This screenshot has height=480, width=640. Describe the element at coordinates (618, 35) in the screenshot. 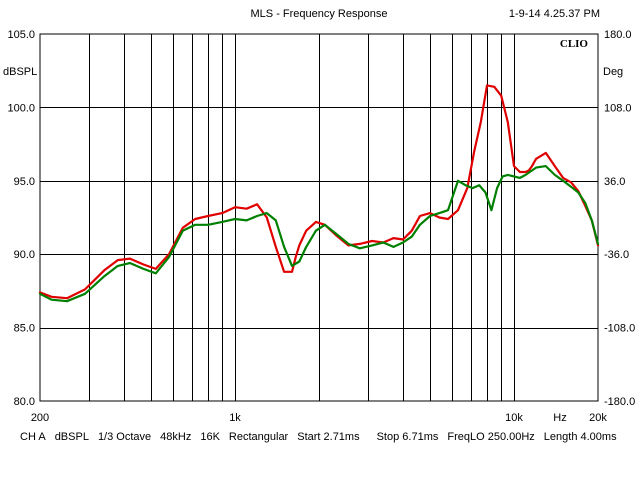

I see `y2-tick-label-0: 180.0` at that location.